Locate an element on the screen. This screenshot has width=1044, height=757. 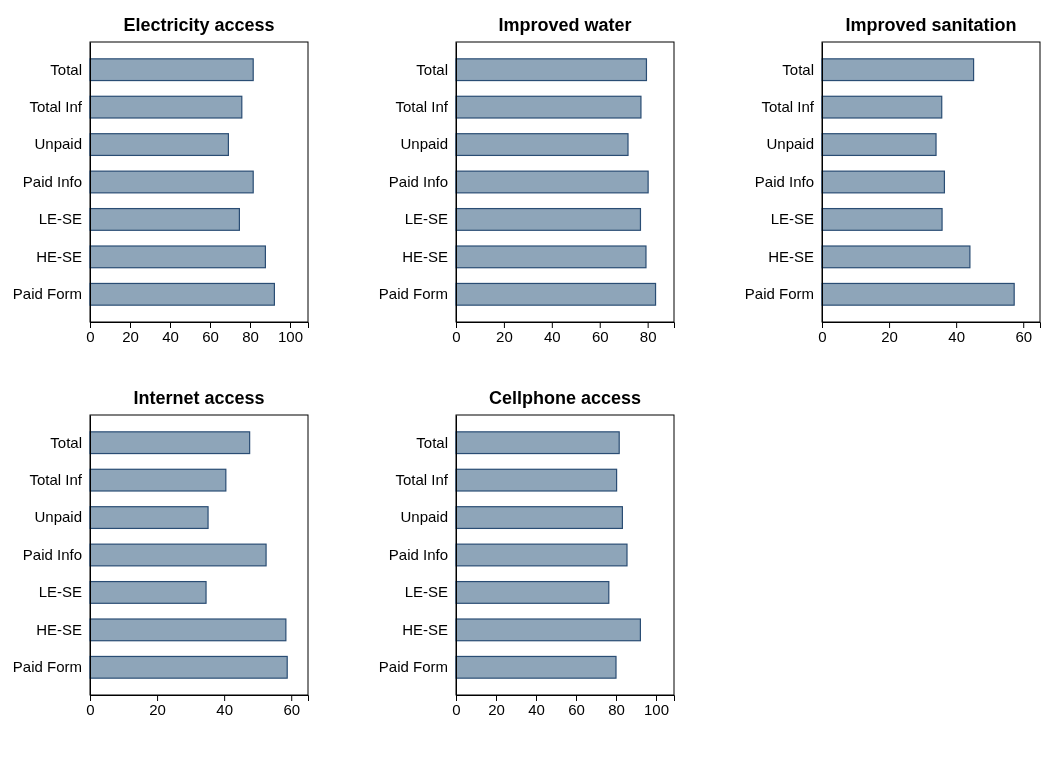
chart-title: Electricity access is located at coordinates (199, 25).